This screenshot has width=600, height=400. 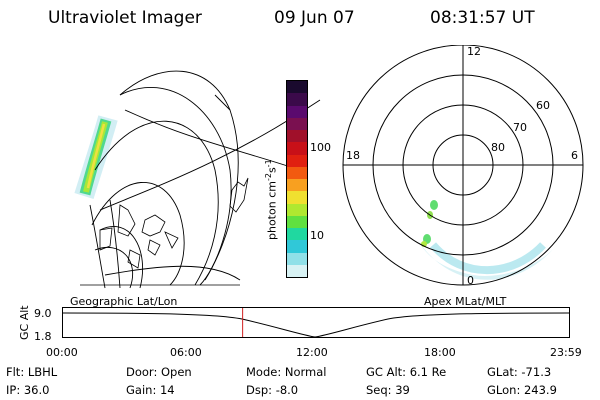 I want to click on colorbar-tick-10: 10, so click(x=317, y=235).